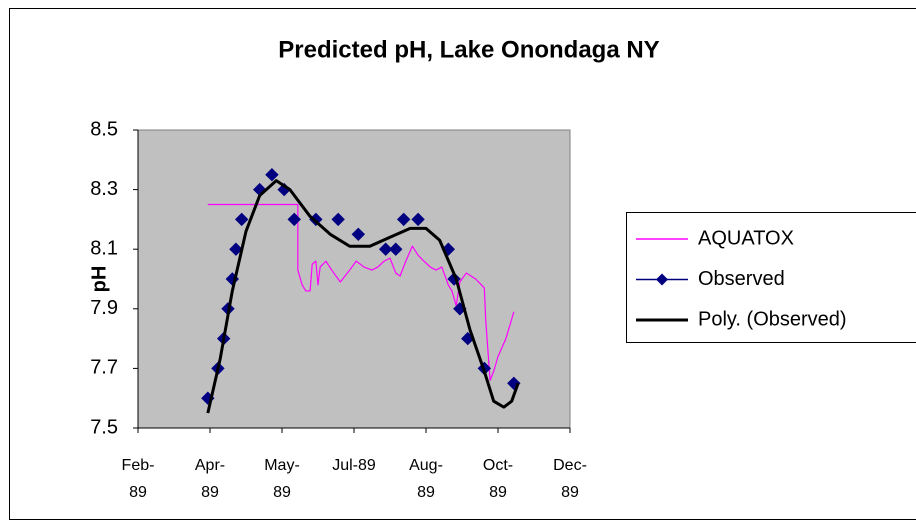  I want to click on y-tick-label: 7.7, so click(104, 368).